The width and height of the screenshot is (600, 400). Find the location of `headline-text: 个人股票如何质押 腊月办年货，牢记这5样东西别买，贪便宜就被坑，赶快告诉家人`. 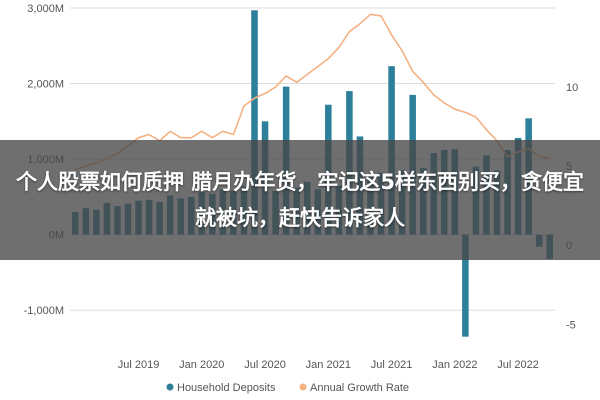

headline-text: 个人股票如何质押 腊月办年货，牢记这5样东西别买，贪便宜就被坑，赶快告诉家人 is located at coordinates (300, 200).